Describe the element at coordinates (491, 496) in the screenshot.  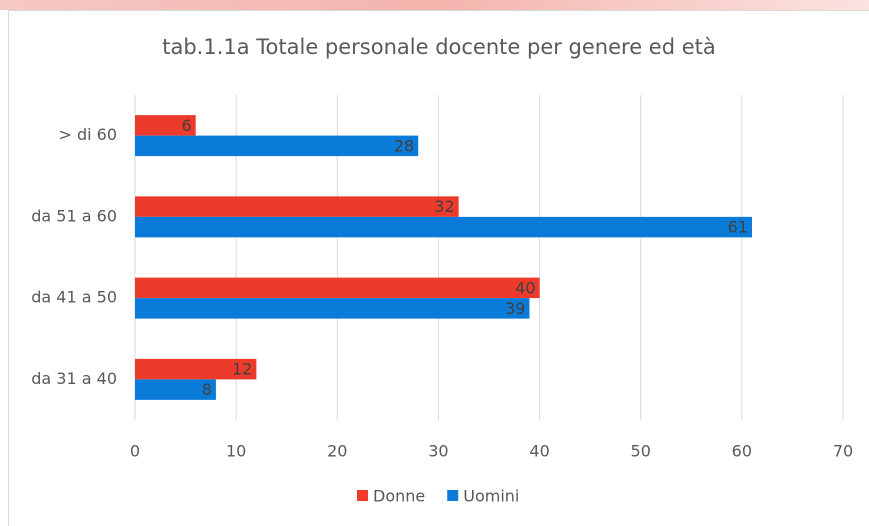
I see `legend-label: Uomini` at that location.